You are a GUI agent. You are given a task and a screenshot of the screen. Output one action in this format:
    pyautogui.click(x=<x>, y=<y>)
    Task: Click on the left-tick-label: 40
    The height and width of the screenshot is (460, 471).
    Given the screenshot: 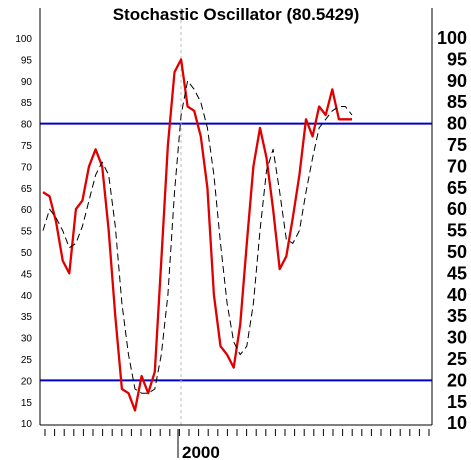 What is the action you would take?
    pyautogui.click(x=27, y=296)
    